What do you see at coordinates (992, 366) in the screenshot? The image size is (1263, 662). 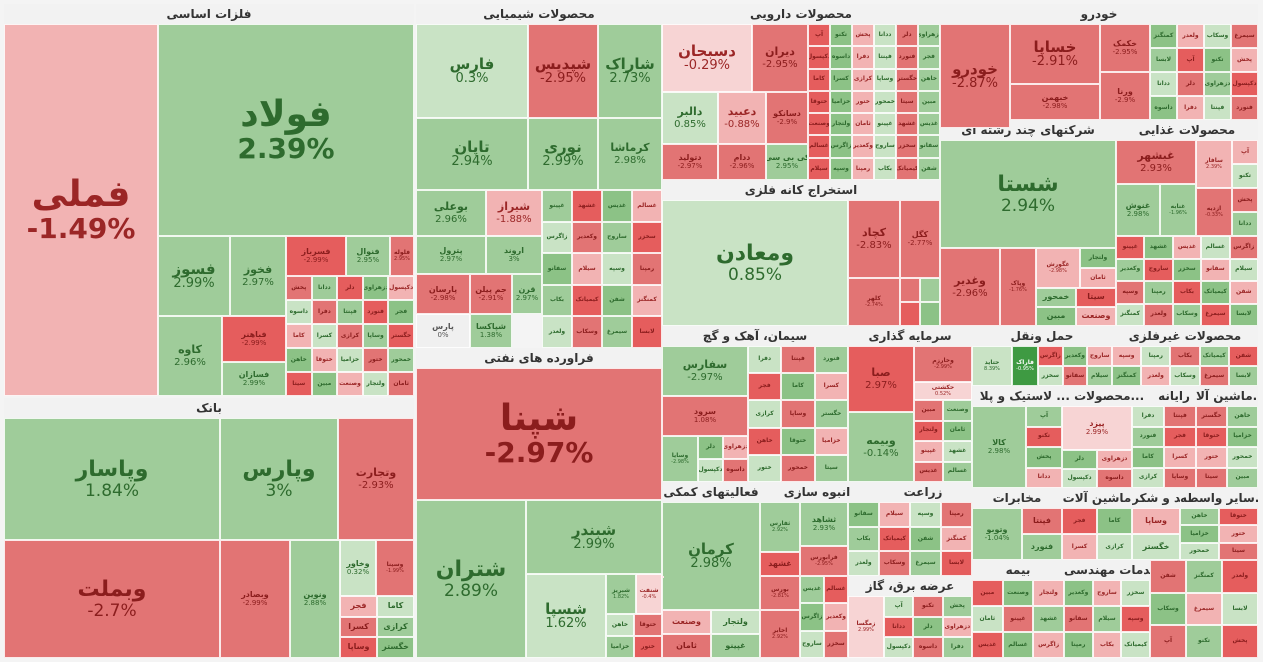 I see `stock-tile: حتاید 8.39%` at bounding box center [992, 366].